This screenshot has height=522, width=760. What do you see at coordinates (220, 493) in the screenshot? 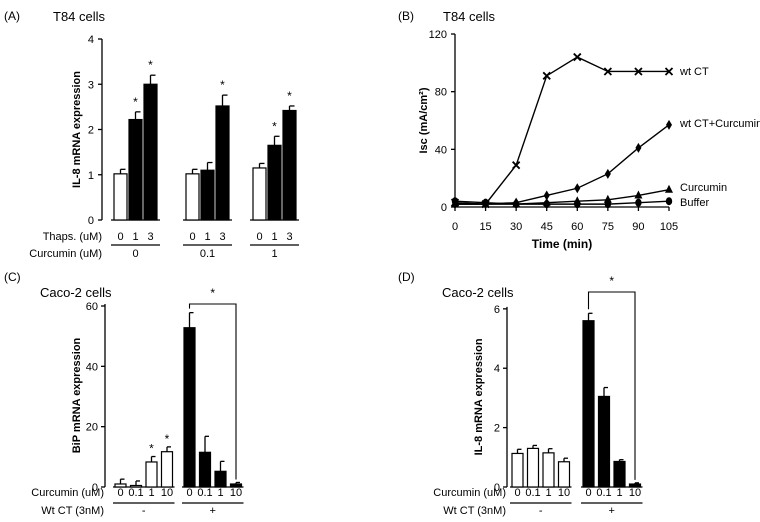
I see `panel-c-curcumin-value: 1` at bounding box center [220, 493].